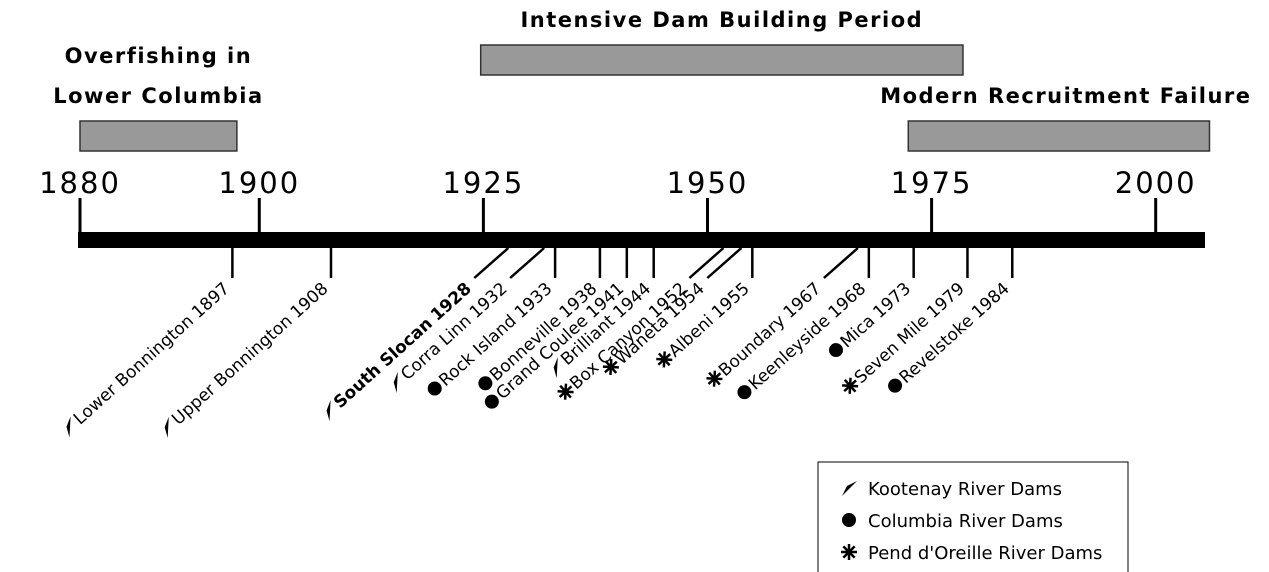  What do you see at coordinates (708, 183) in the screenshot?
I see `year-label: 1950` at bounding box center [708, 183].